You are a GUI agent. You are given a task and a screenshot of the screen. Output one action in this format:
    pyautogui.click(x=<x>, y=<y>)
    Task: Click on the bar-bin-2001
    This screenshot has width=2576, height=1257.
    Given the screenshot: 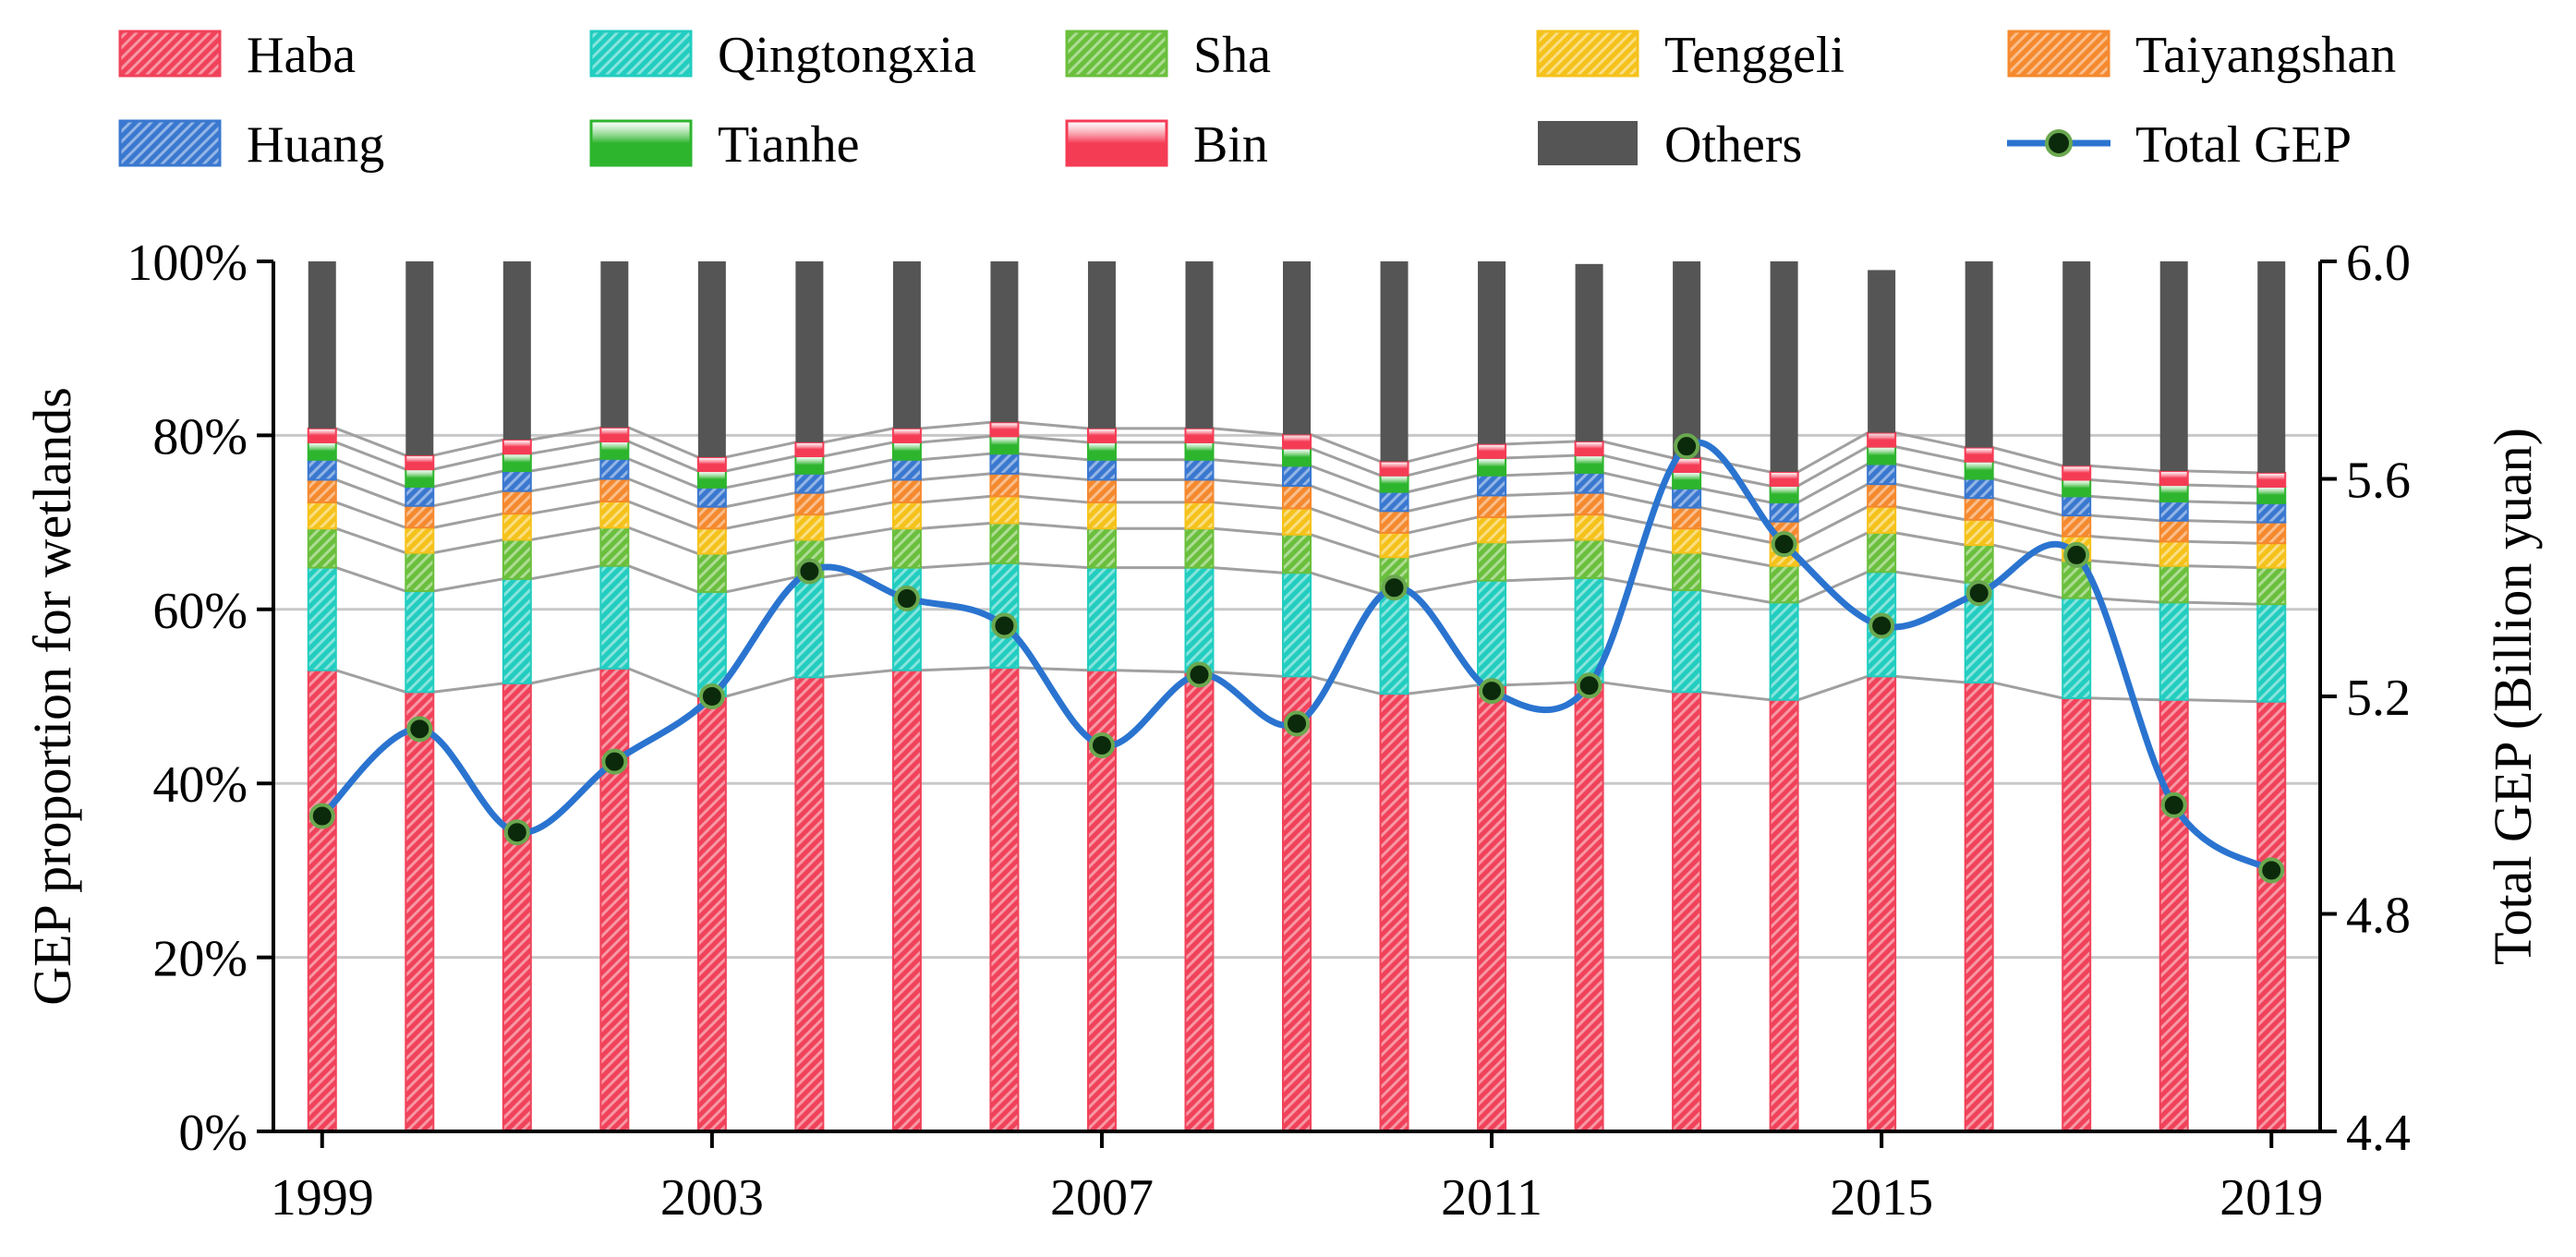 What is the action you would take?
    pyautogui.click(x=517, y=447)
    